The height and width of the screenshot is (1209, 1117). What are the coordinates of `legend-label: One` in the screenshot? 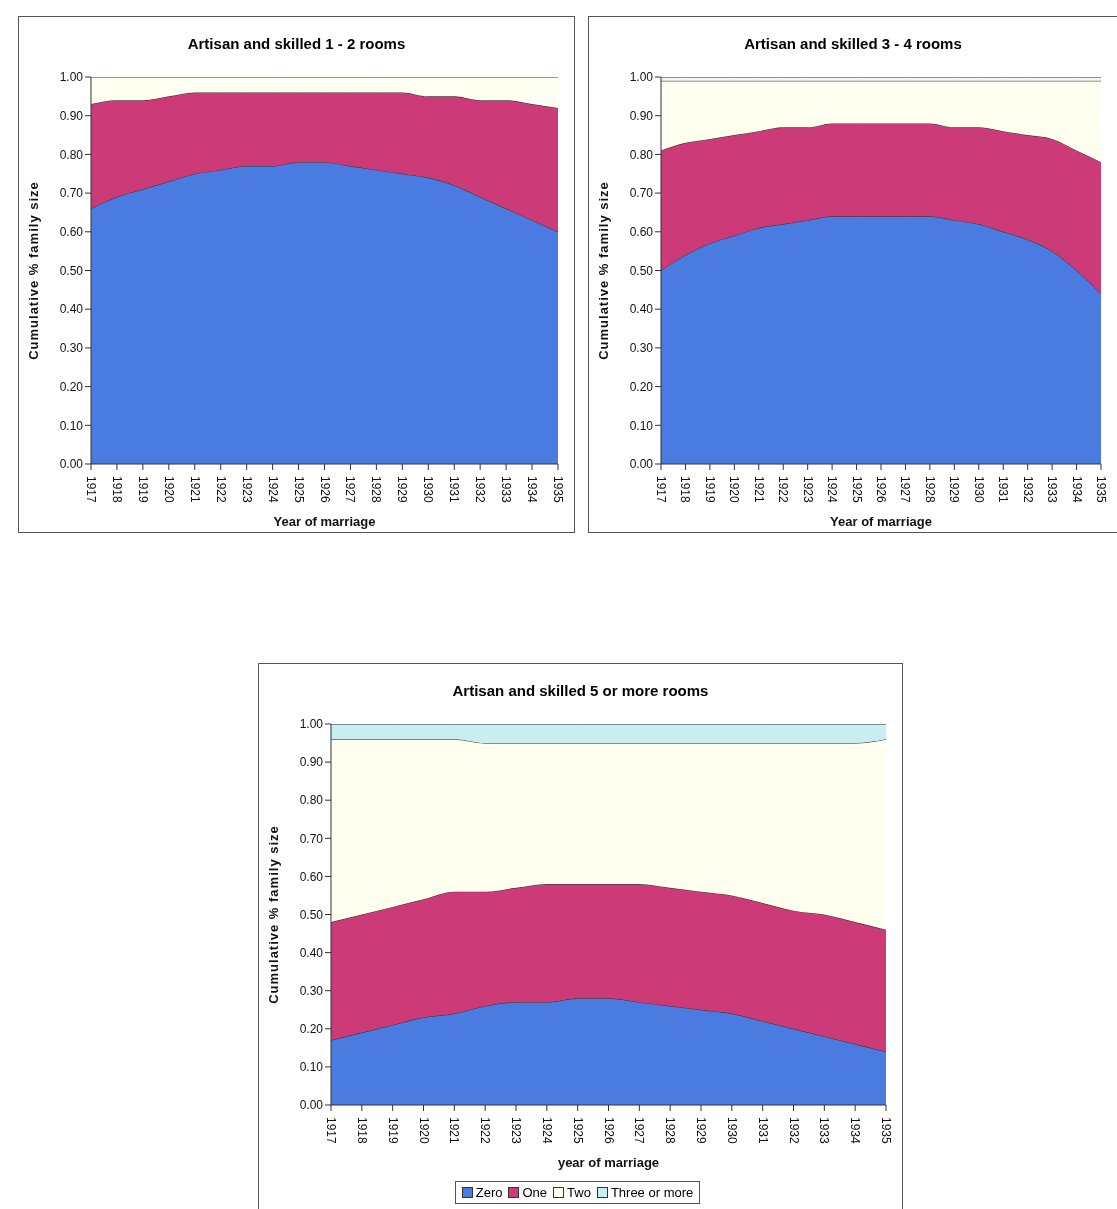 It's located at (534, 1192).